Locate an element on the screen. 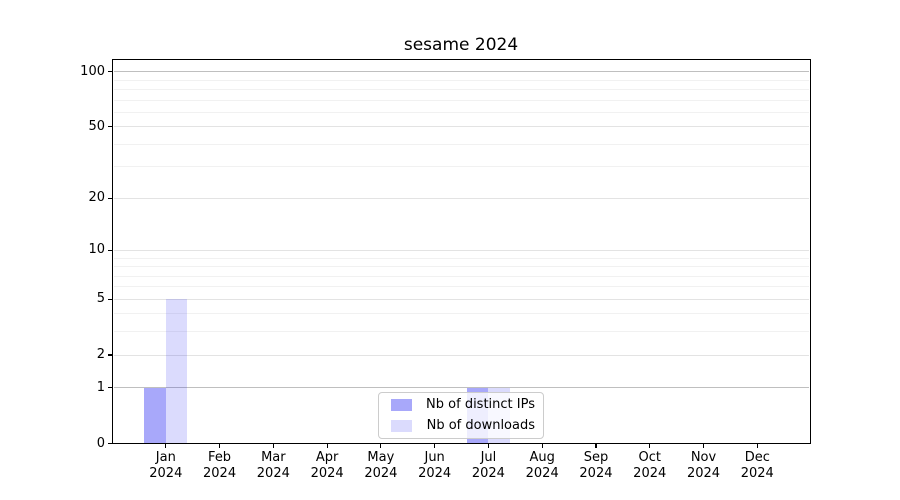 The width and height of the screenshot is (900, 500). x-tick-label-feb: Feb 2024 is located at coordinates (220, 465).